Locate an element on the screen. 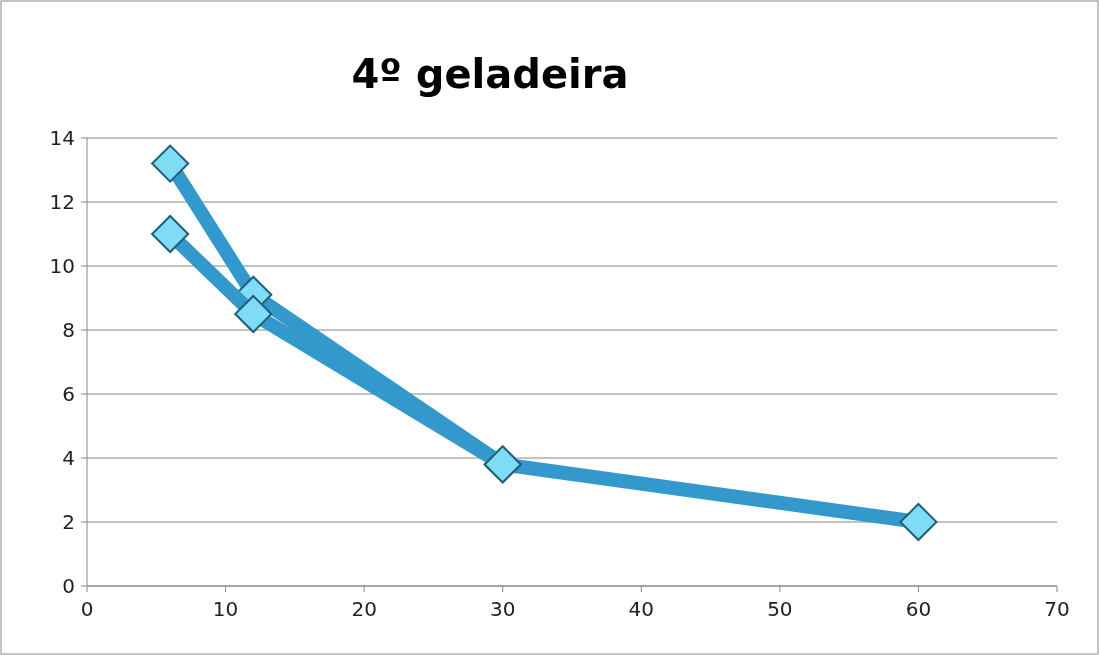  y-tick-label: 14 is located at coordinates (62, 138).